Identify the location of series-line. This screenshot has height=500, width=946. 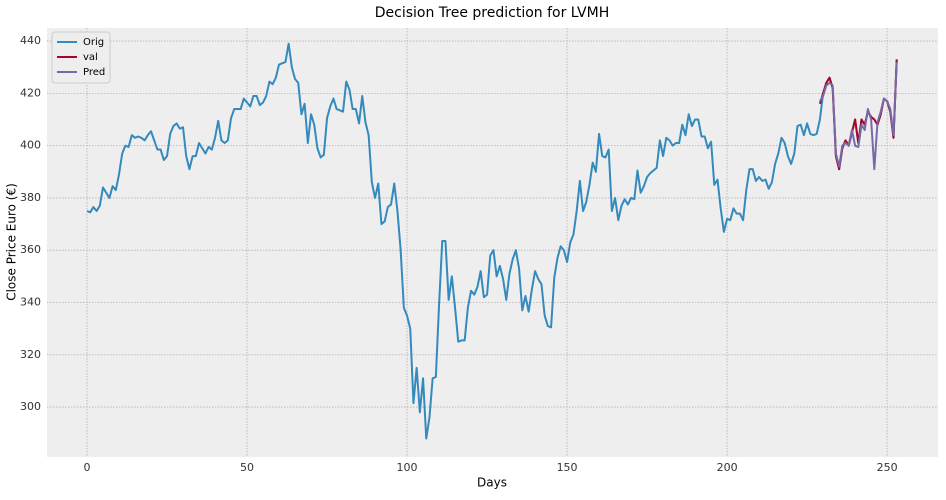
(858, 116).